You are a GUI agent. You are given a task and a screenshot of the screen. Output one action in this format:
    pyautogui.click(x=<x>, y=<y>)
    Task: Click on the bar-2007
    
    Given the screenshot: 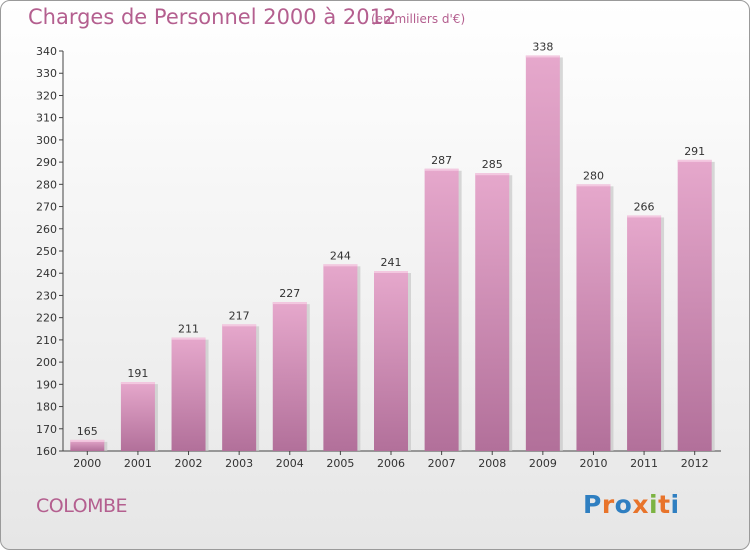 What is the action you would take?
    pyautogui.click(x=441, y=309)
    